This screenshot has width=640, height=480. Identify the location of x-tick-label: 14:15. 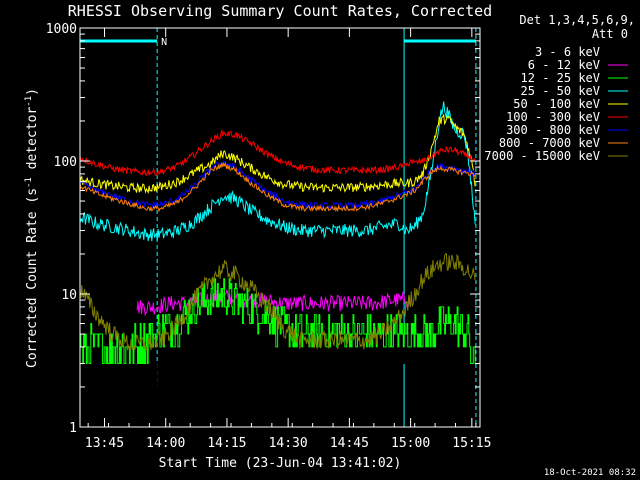
(226, 443).